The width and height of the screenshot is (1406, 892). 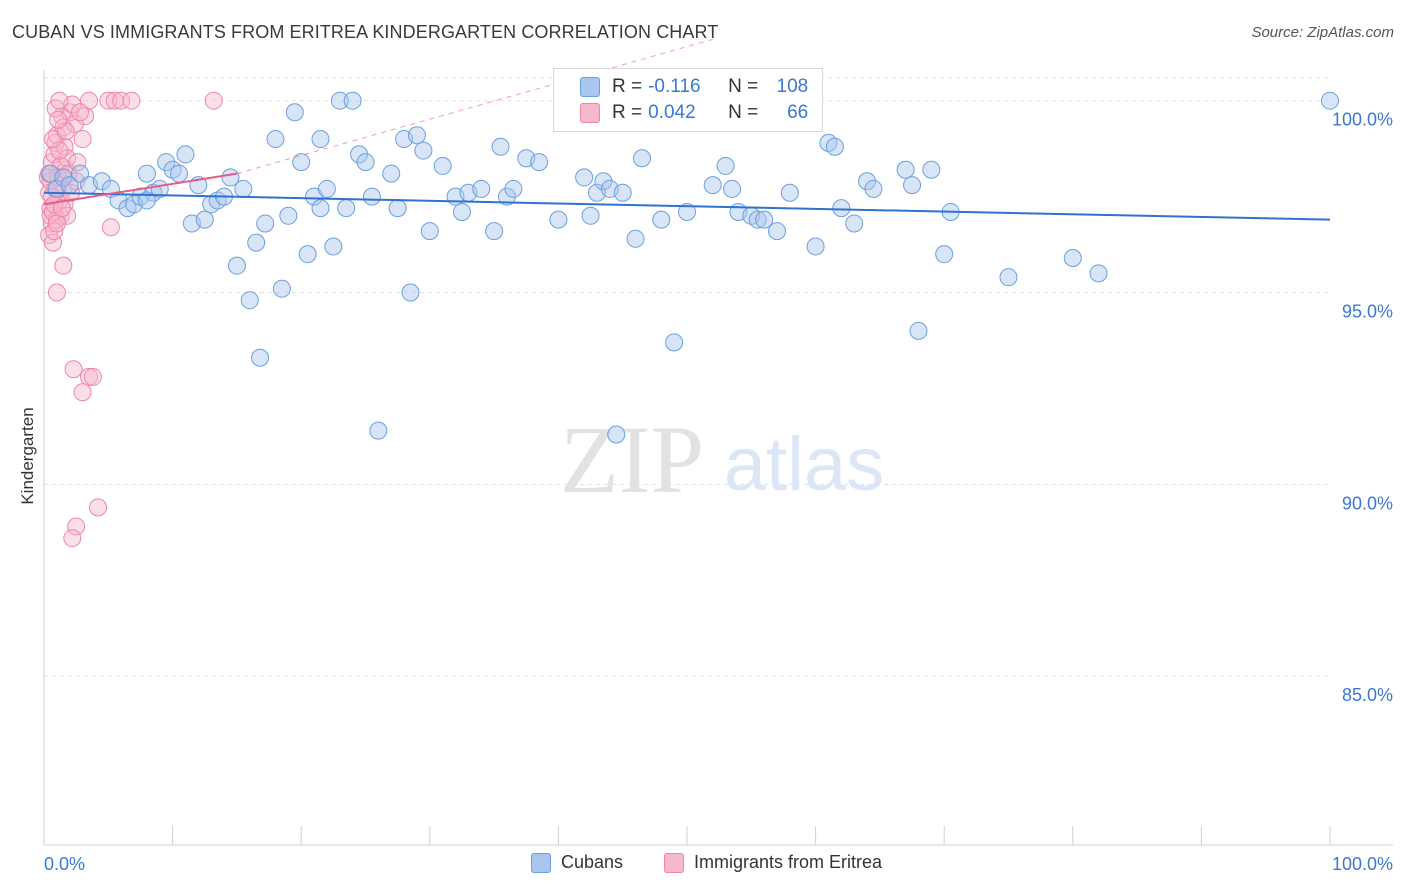 What do you see at coordinates (130, 319) in the screenshot?
I see `eritrea-points` at bounding box center [130, 319].